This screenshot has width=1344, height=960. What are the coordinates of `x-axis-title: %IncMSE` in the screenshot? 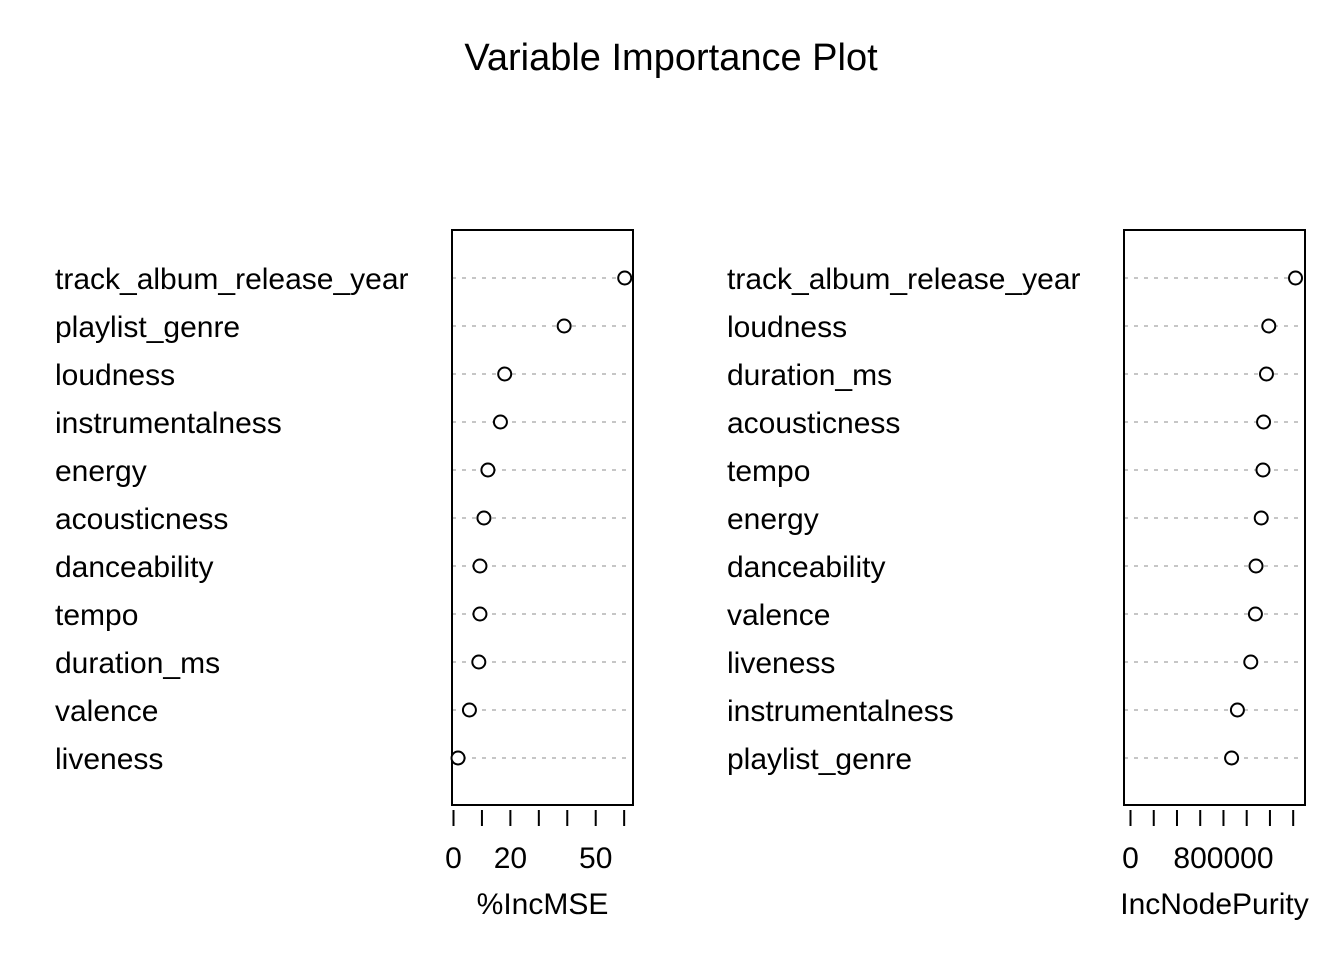 It's located at (543, 904).